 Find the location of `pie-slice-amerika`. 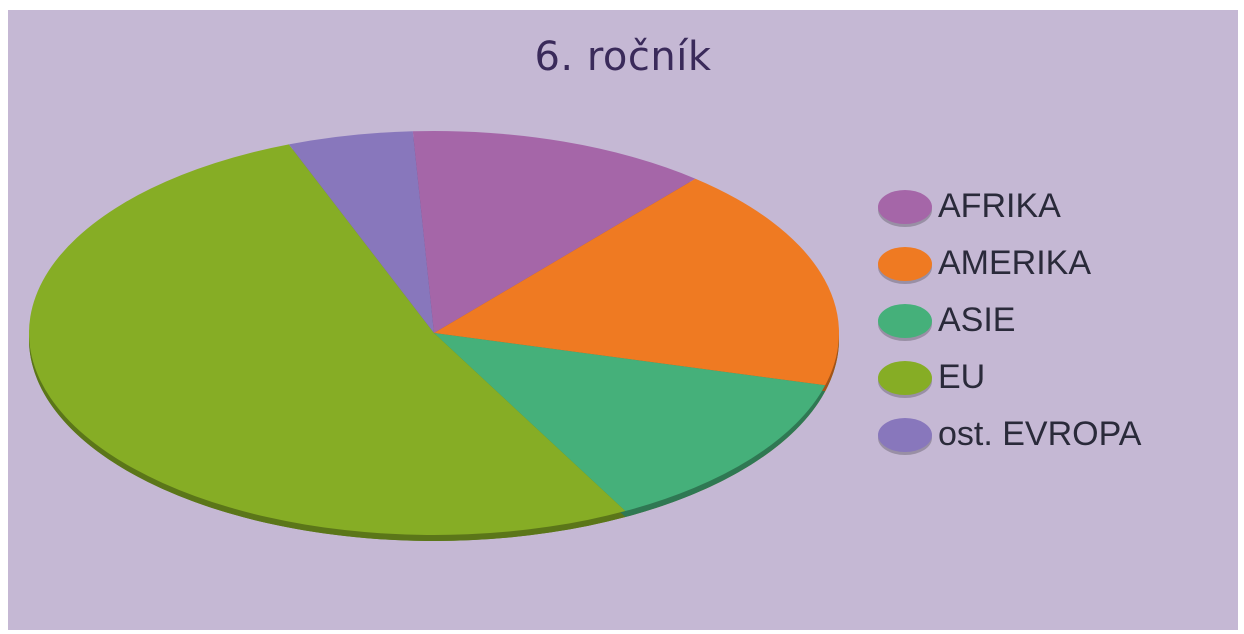

pie-slice-amerika is located at coordinates (636, 282).